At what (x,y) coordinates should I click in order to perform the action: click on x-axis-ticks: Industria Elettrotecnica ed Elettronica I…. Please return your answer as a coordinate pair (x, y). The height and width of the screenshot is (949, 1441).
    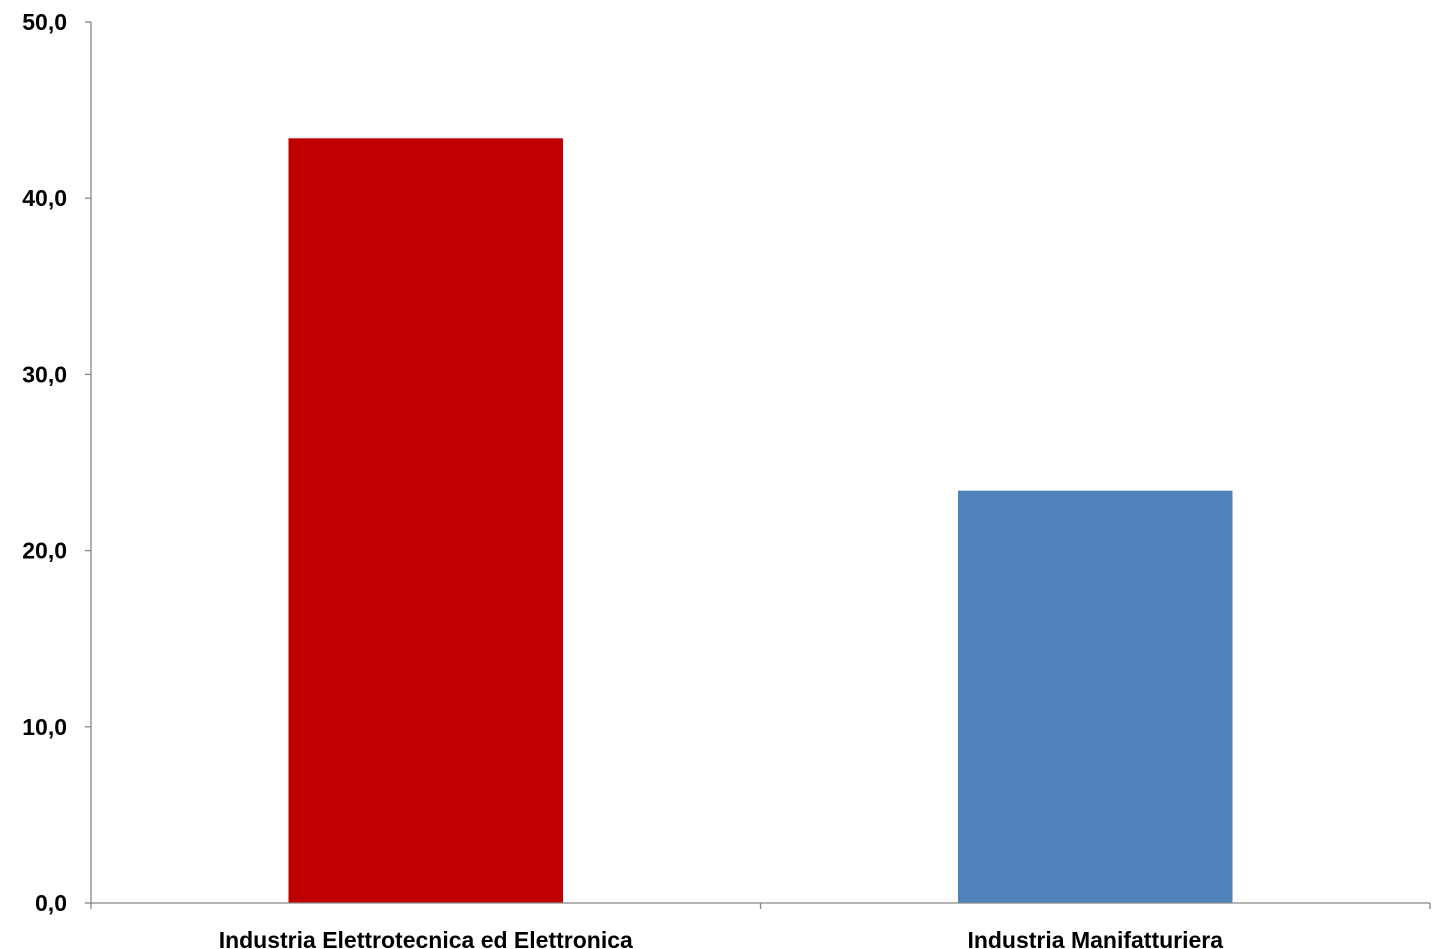
    Looking at the image, I should click on (760, 926).